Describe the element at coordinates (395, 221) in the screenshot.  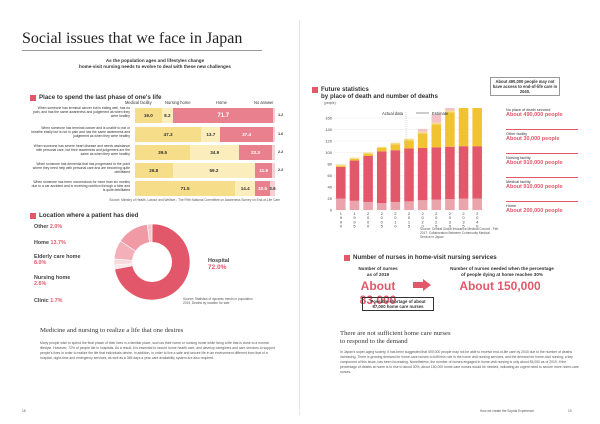
I see `x-tick-label-2010: 1` at that location.